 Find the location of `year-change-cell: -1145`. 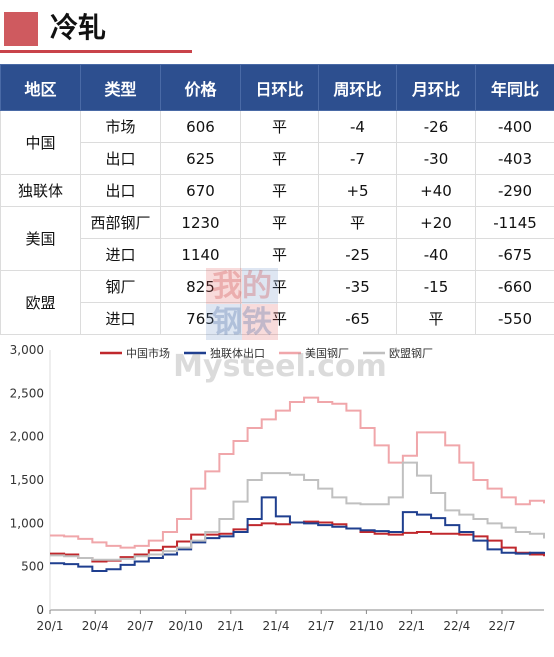

year-change-cell: -1145 is located at coordinates (514, 222).